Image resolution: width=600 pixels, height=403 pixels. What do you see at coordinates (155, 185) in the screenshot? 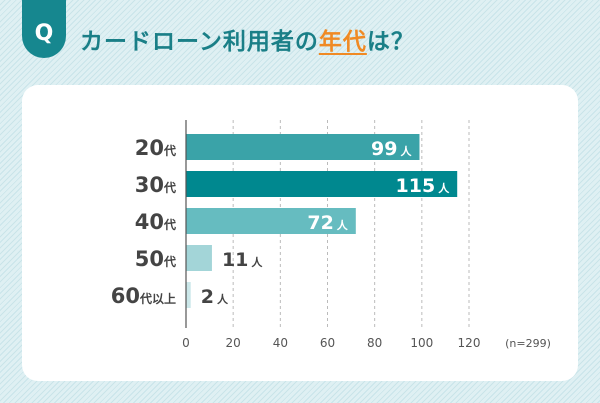
I see `category-label: 30代` at bounding box center [155, 185].